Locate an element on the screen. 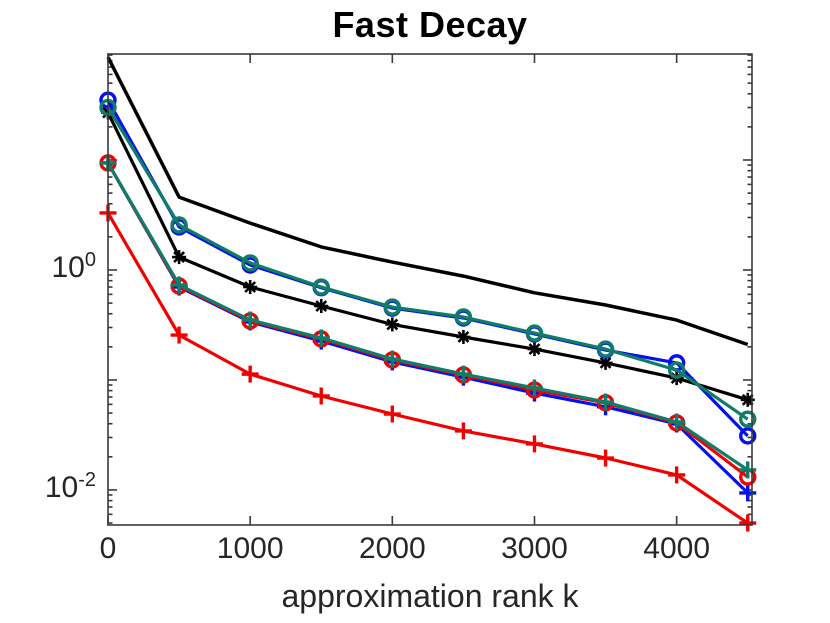 This screenshot has width=830, height=623. y-tick-label: 10⁰ is located at coordinates (74, 267).